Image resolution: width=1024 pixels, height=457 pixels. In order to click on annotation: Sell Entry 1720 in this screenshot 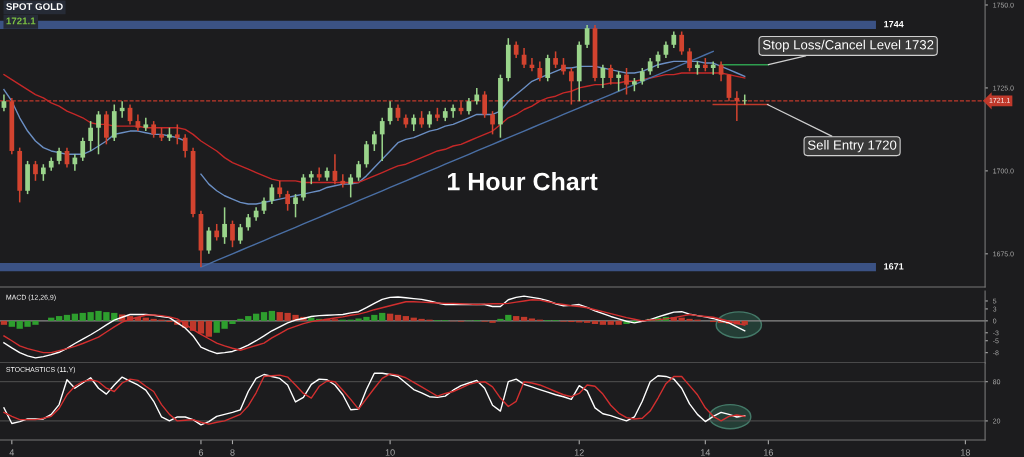, I will do `click(852, 146)`.